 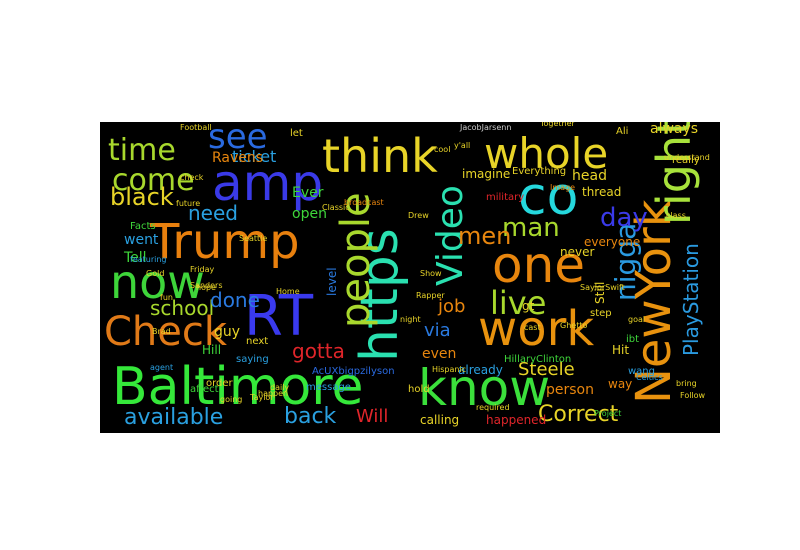 What do you see at coordinates (279, 316) in the screenshot?
I see `word-rt: RT` at bounding box center [279, 316].